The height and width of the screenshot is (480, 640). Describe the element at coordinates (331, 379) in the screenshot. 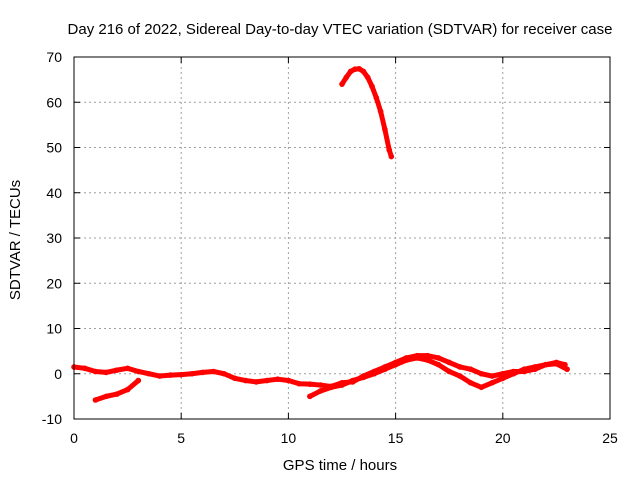

I see `series-lower-band` at that location.